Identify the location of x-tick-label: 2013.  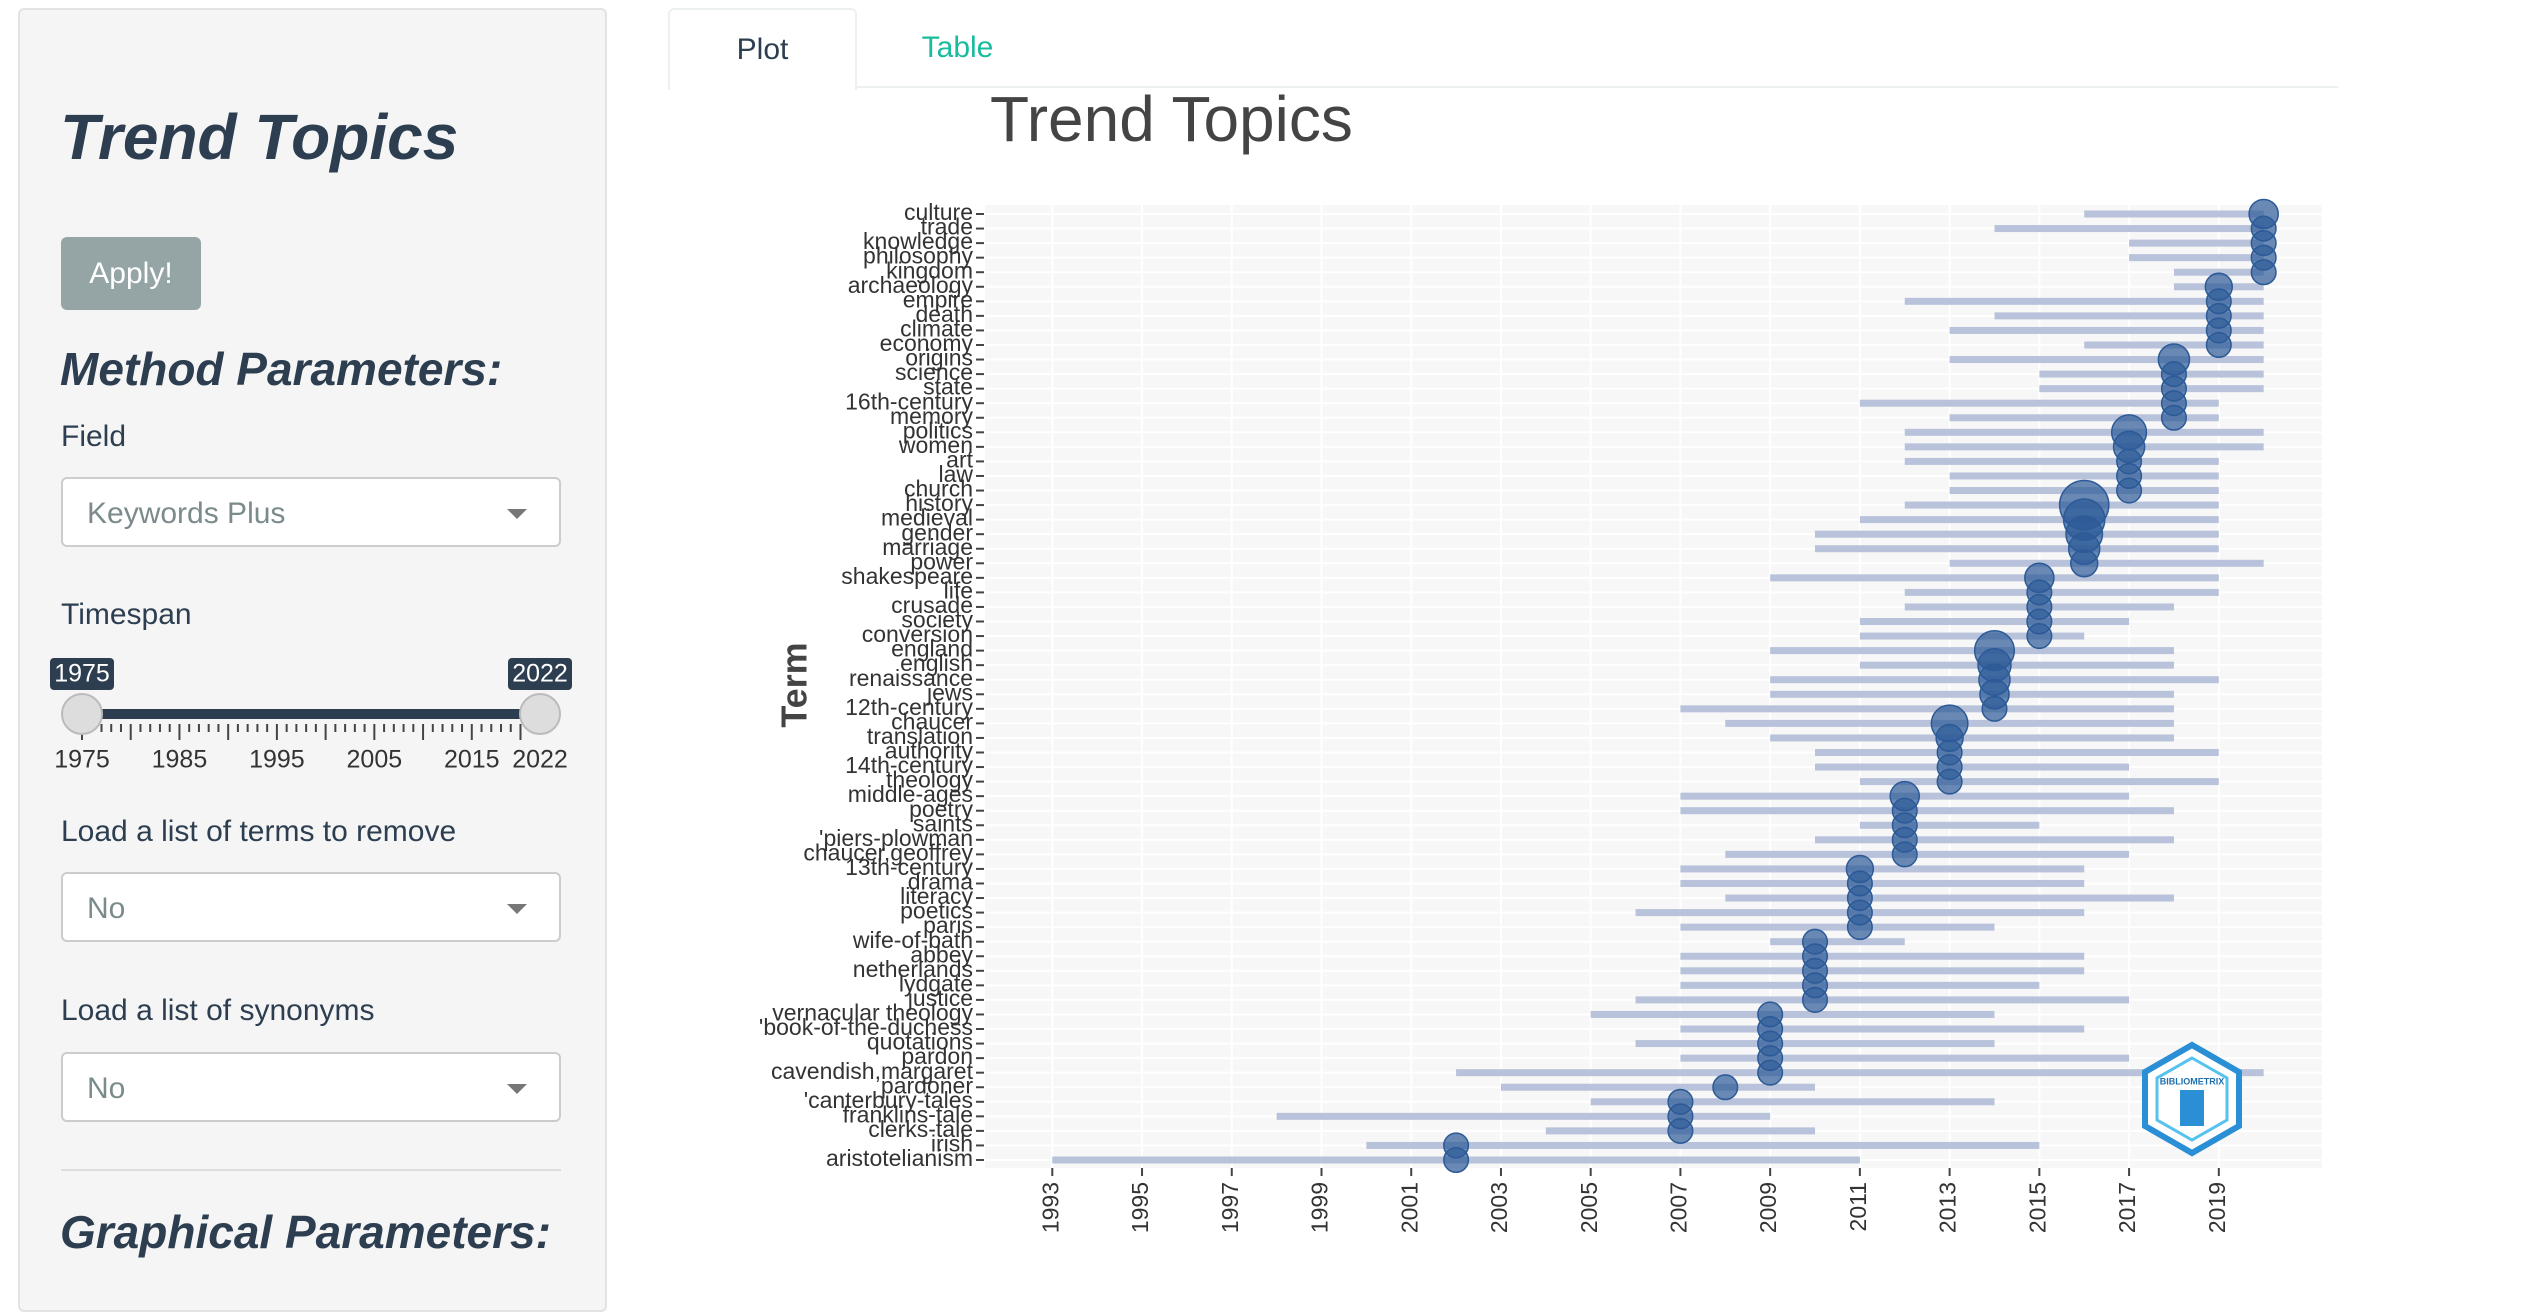
(1948, 1207).